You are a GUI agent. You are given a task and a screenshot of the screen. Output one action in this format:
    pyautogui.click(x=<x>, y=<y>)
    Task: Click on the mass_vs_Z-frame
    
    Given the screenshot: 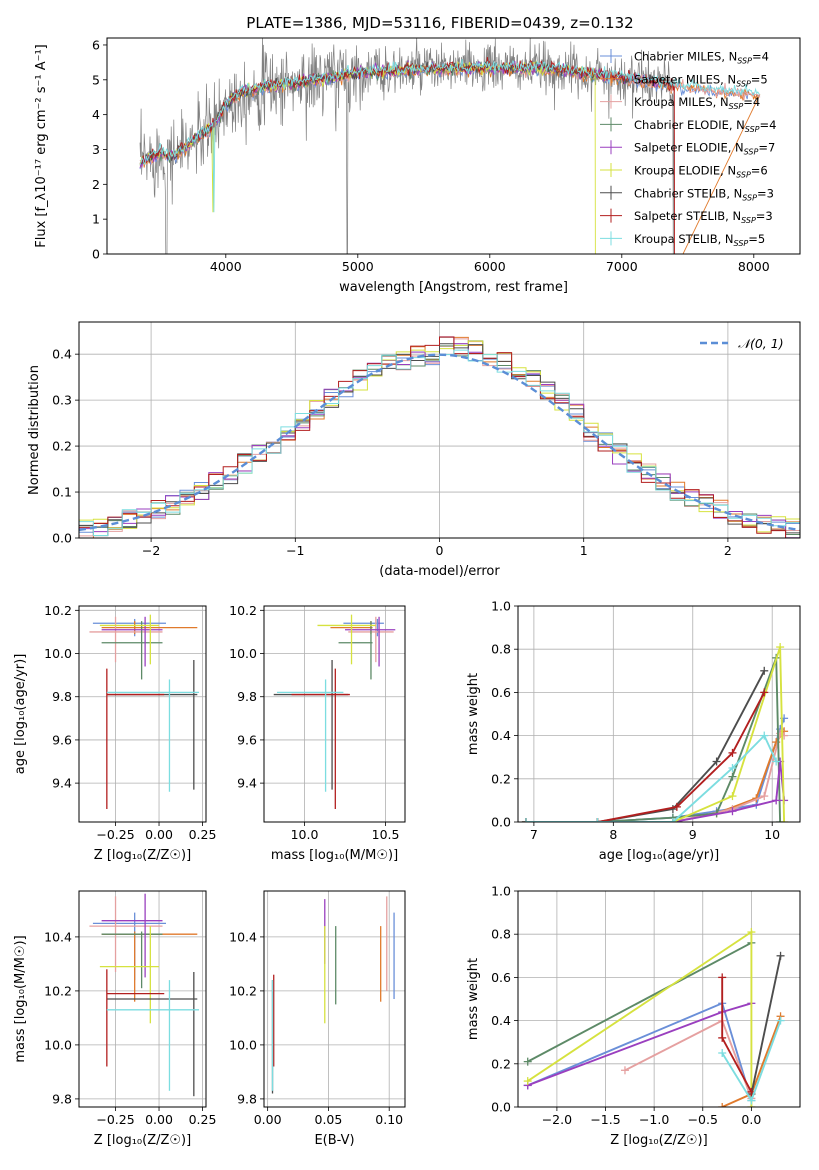 What is the action you would take?
    pyautogui.click(x=142, y=999)
    